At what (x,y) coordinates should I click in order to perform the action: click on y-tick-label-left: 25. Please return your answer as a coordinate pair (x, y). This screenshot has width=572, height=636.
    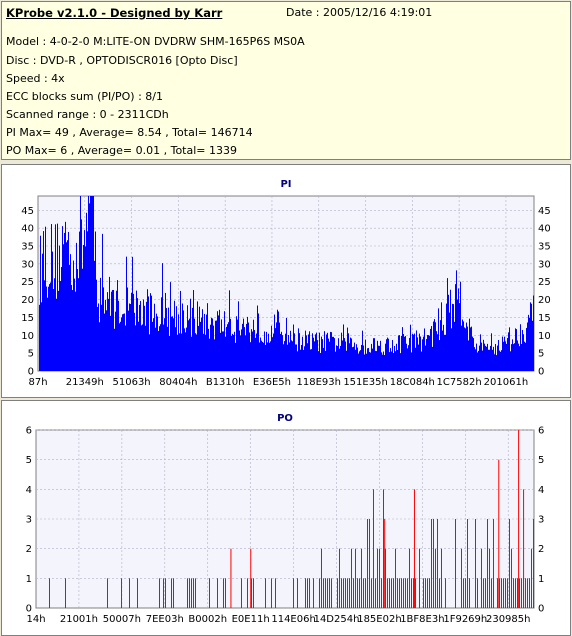
    Looking at the image, I should click on (27, 282).